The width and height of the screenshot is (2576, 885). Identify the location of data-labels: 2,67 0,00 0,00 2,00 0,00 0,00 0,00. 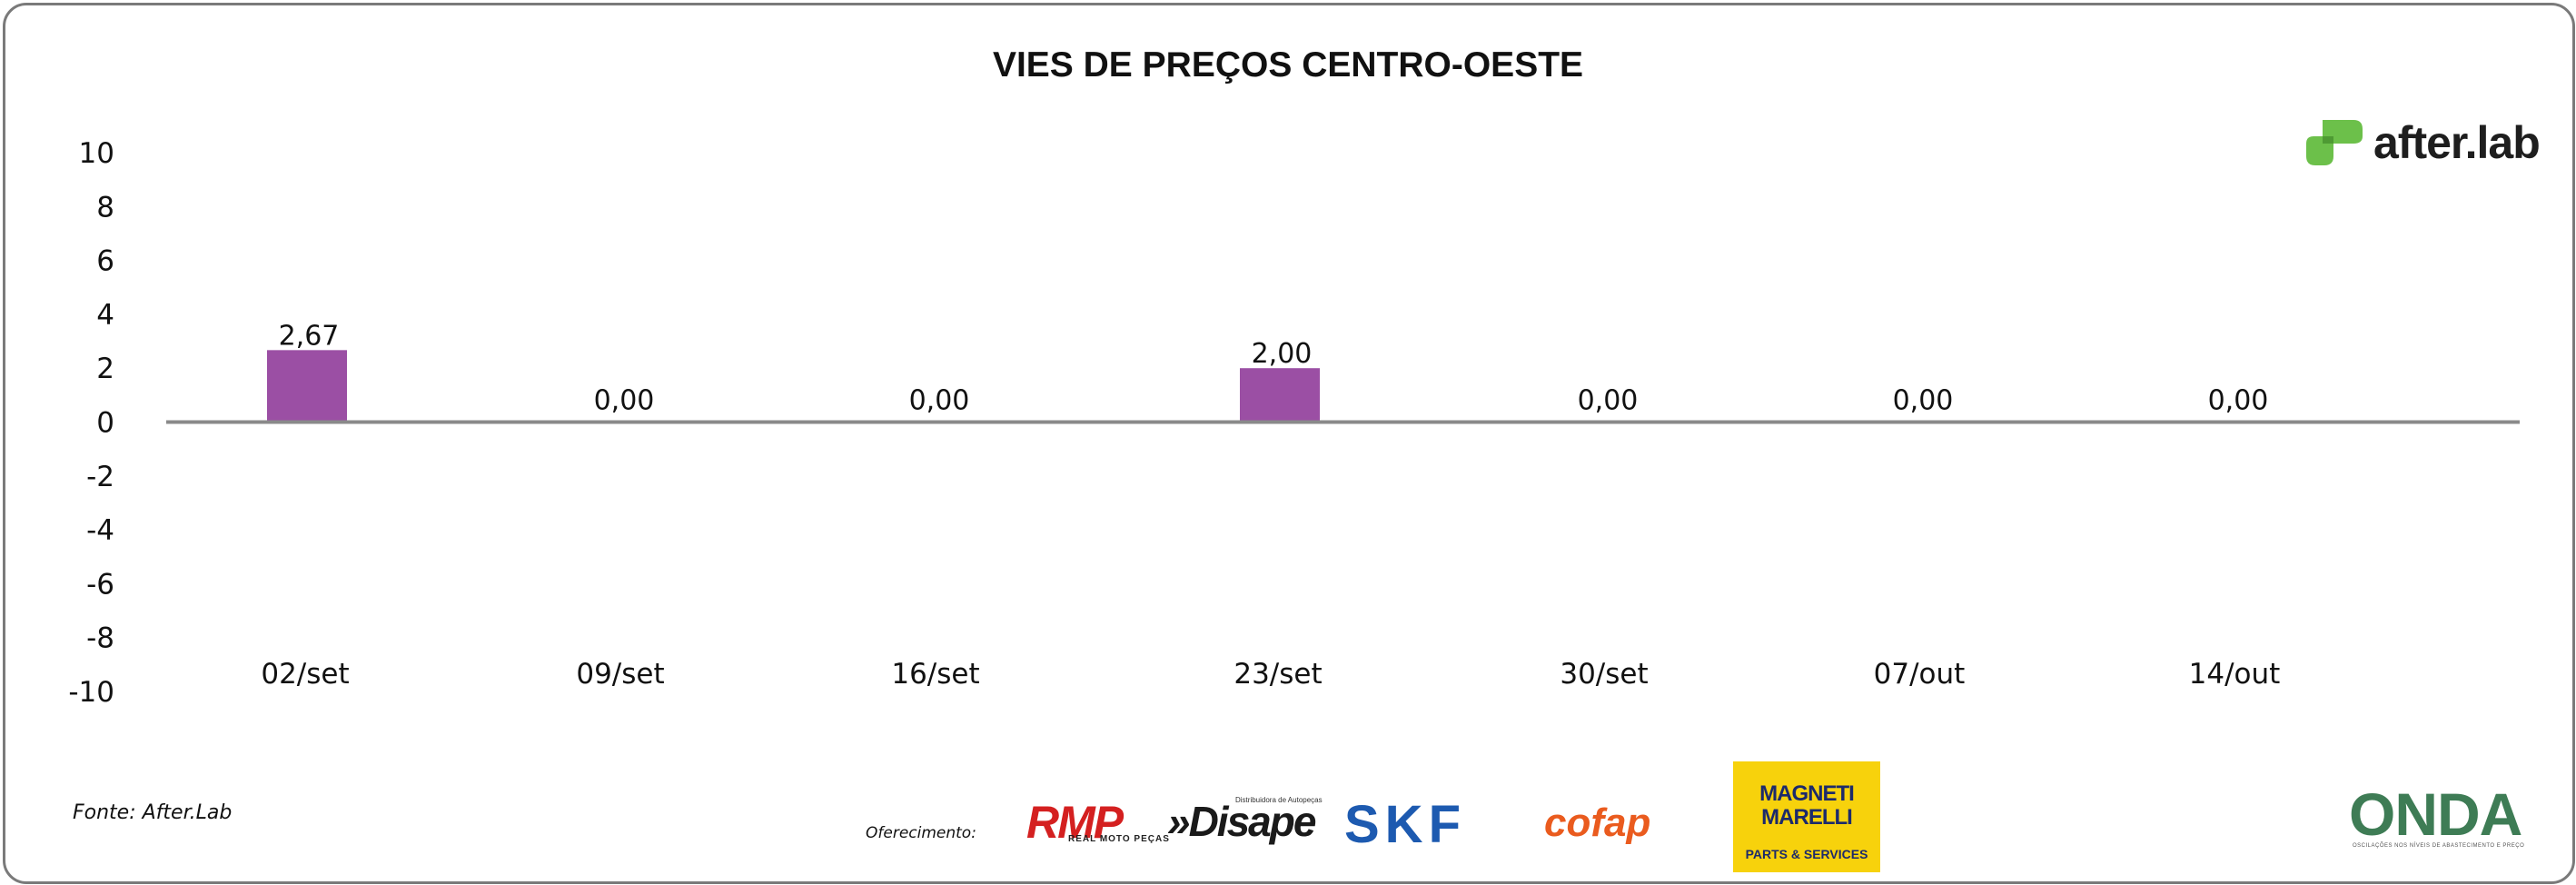
(1274, 368).